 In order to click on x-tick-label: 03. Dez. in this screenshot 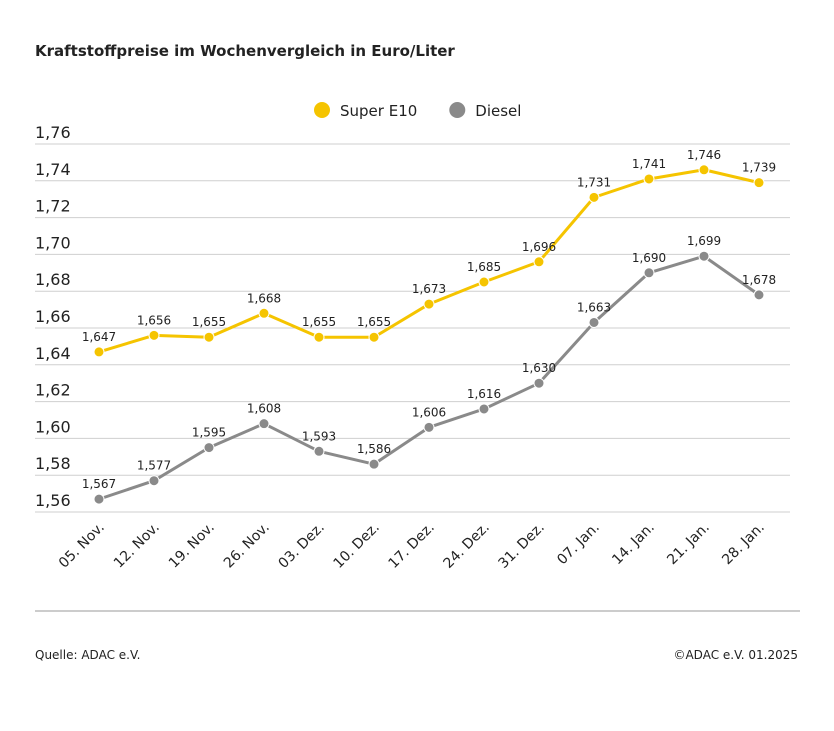, I will do `click(302, 546)`.